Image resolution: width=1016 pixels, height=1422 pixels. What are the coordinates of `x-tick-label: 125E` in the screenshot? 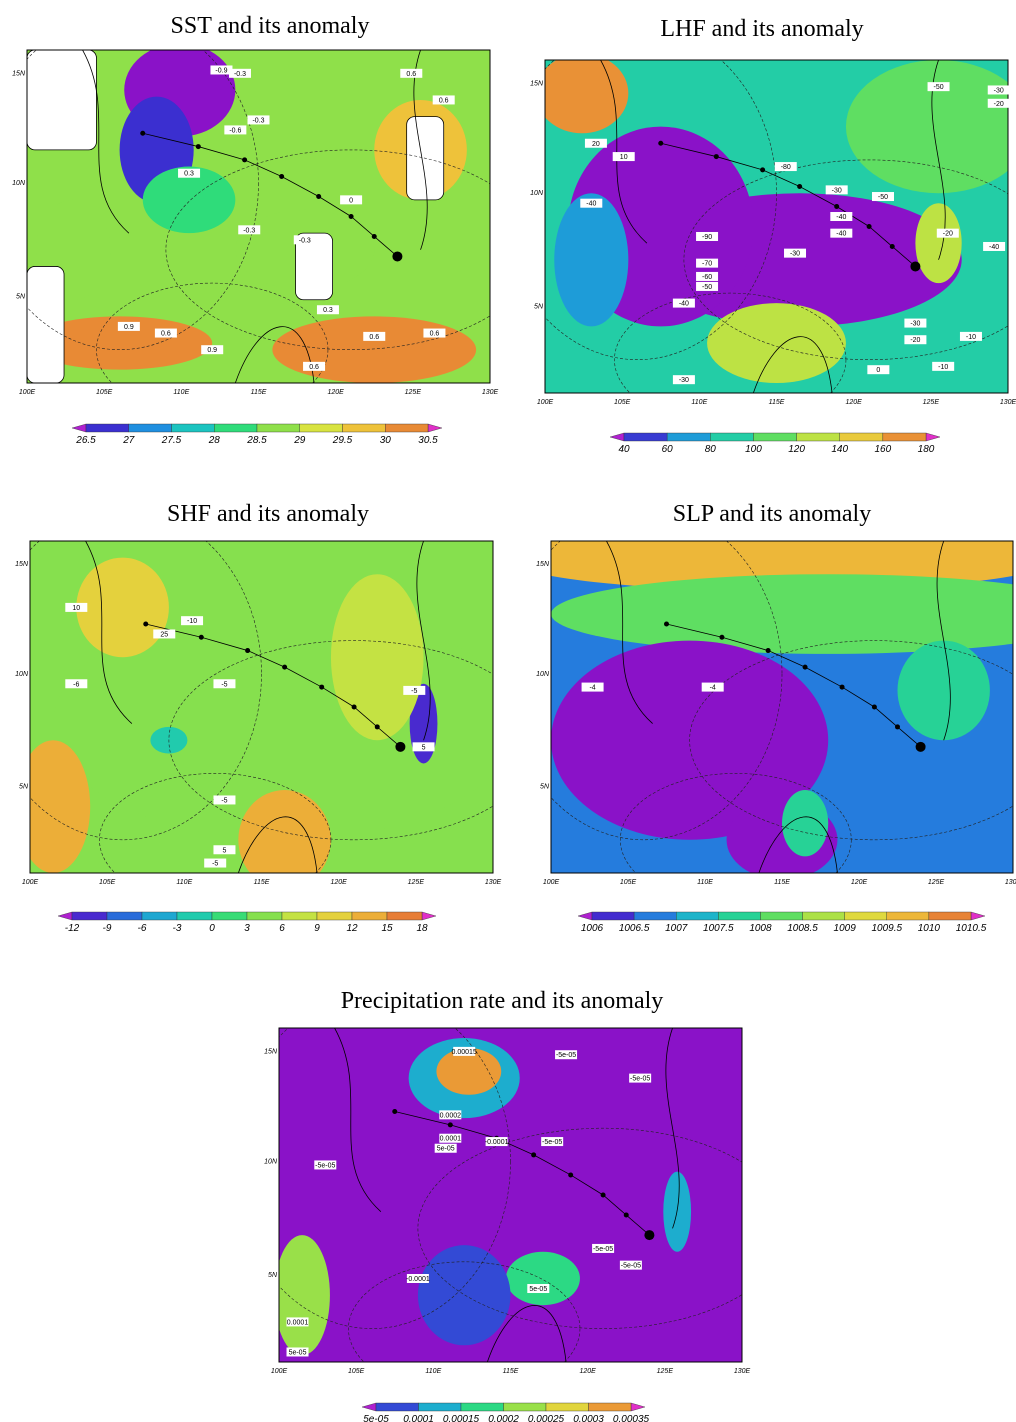 It's located at (413, 392).